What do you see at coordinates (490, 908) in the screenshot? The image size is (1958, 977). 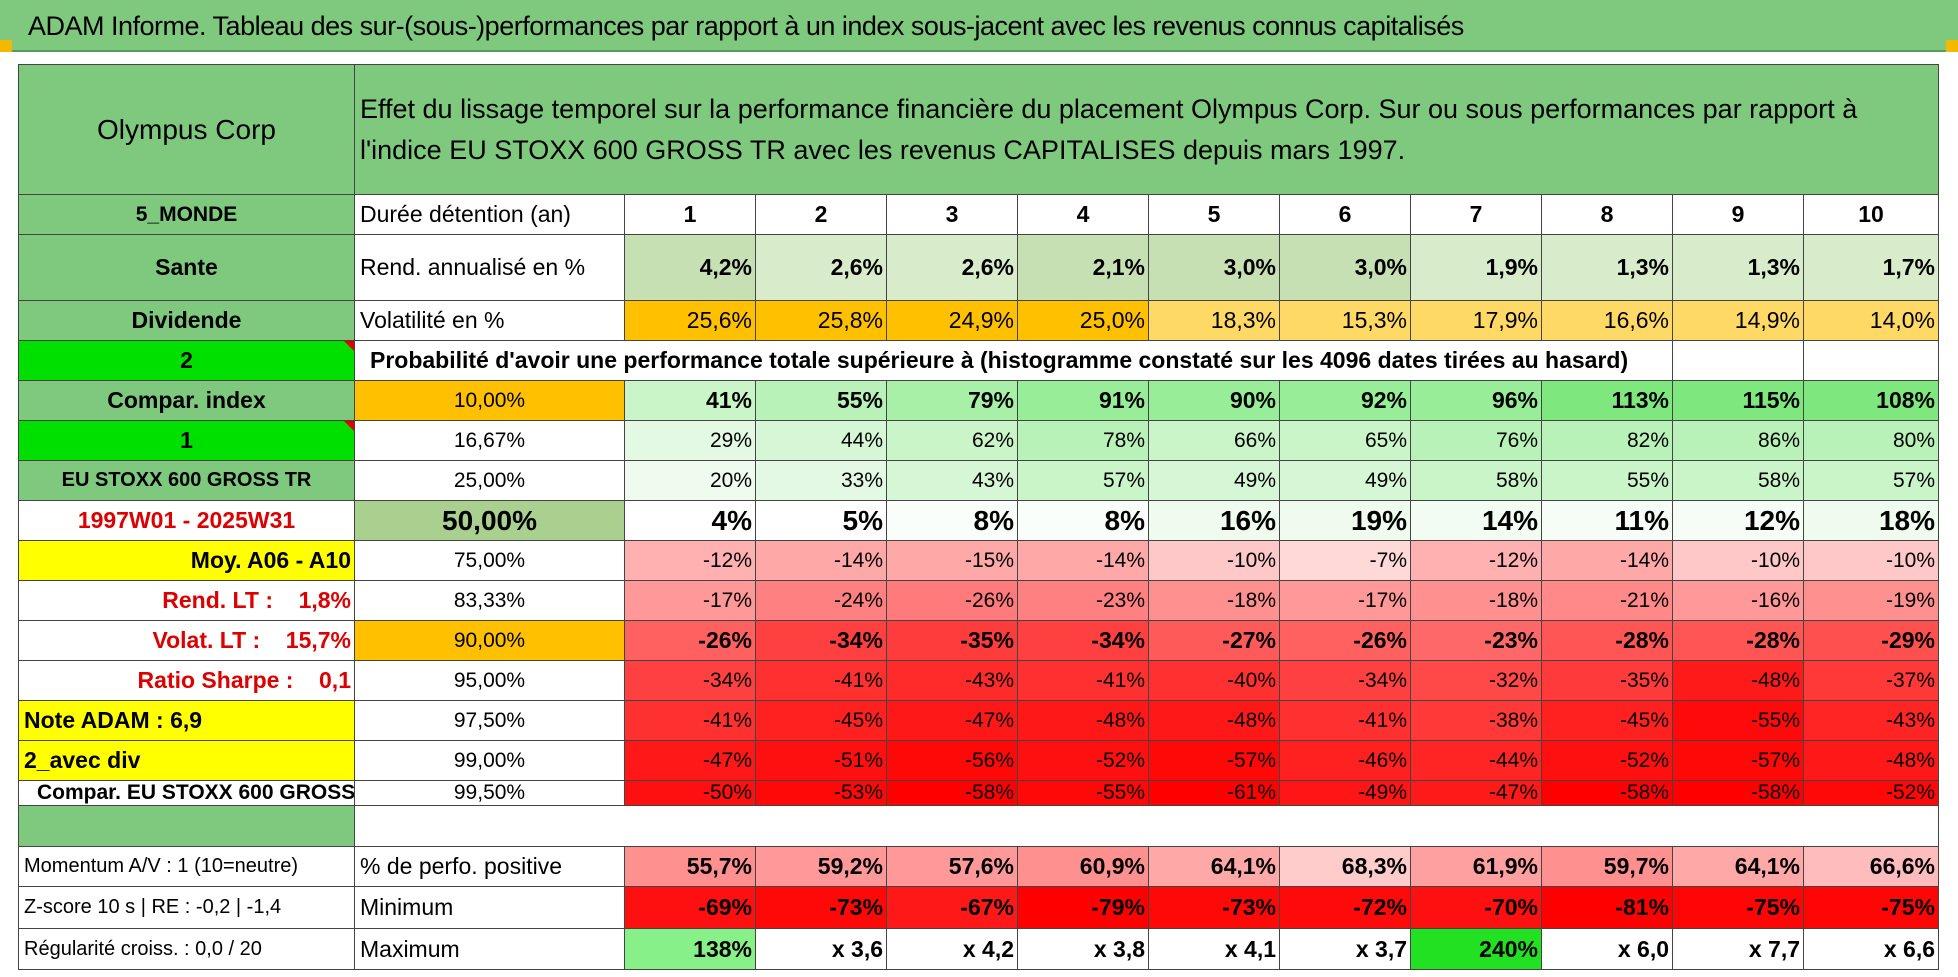 I see `minimum-label: Minimum` at bounding box center [490, 908].